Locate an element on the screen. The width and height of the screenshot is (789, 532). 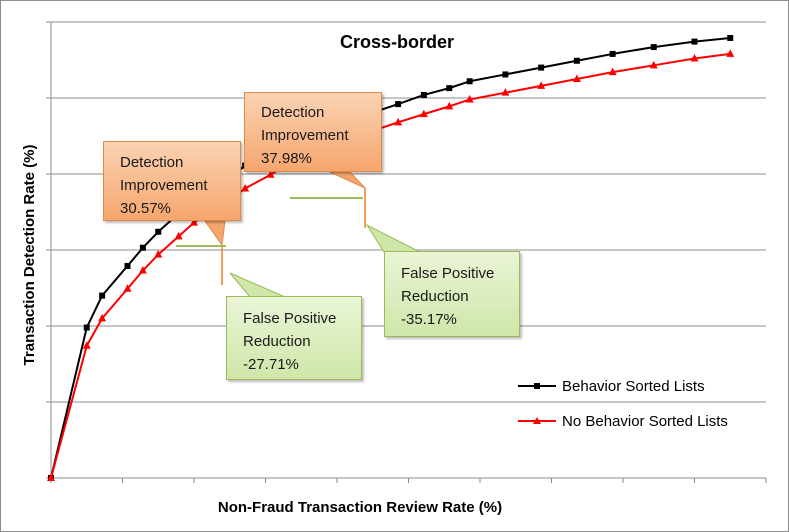
callout-detection-improvement-1: Detection Improvement 30.57% is located at coordinates (172, 181).